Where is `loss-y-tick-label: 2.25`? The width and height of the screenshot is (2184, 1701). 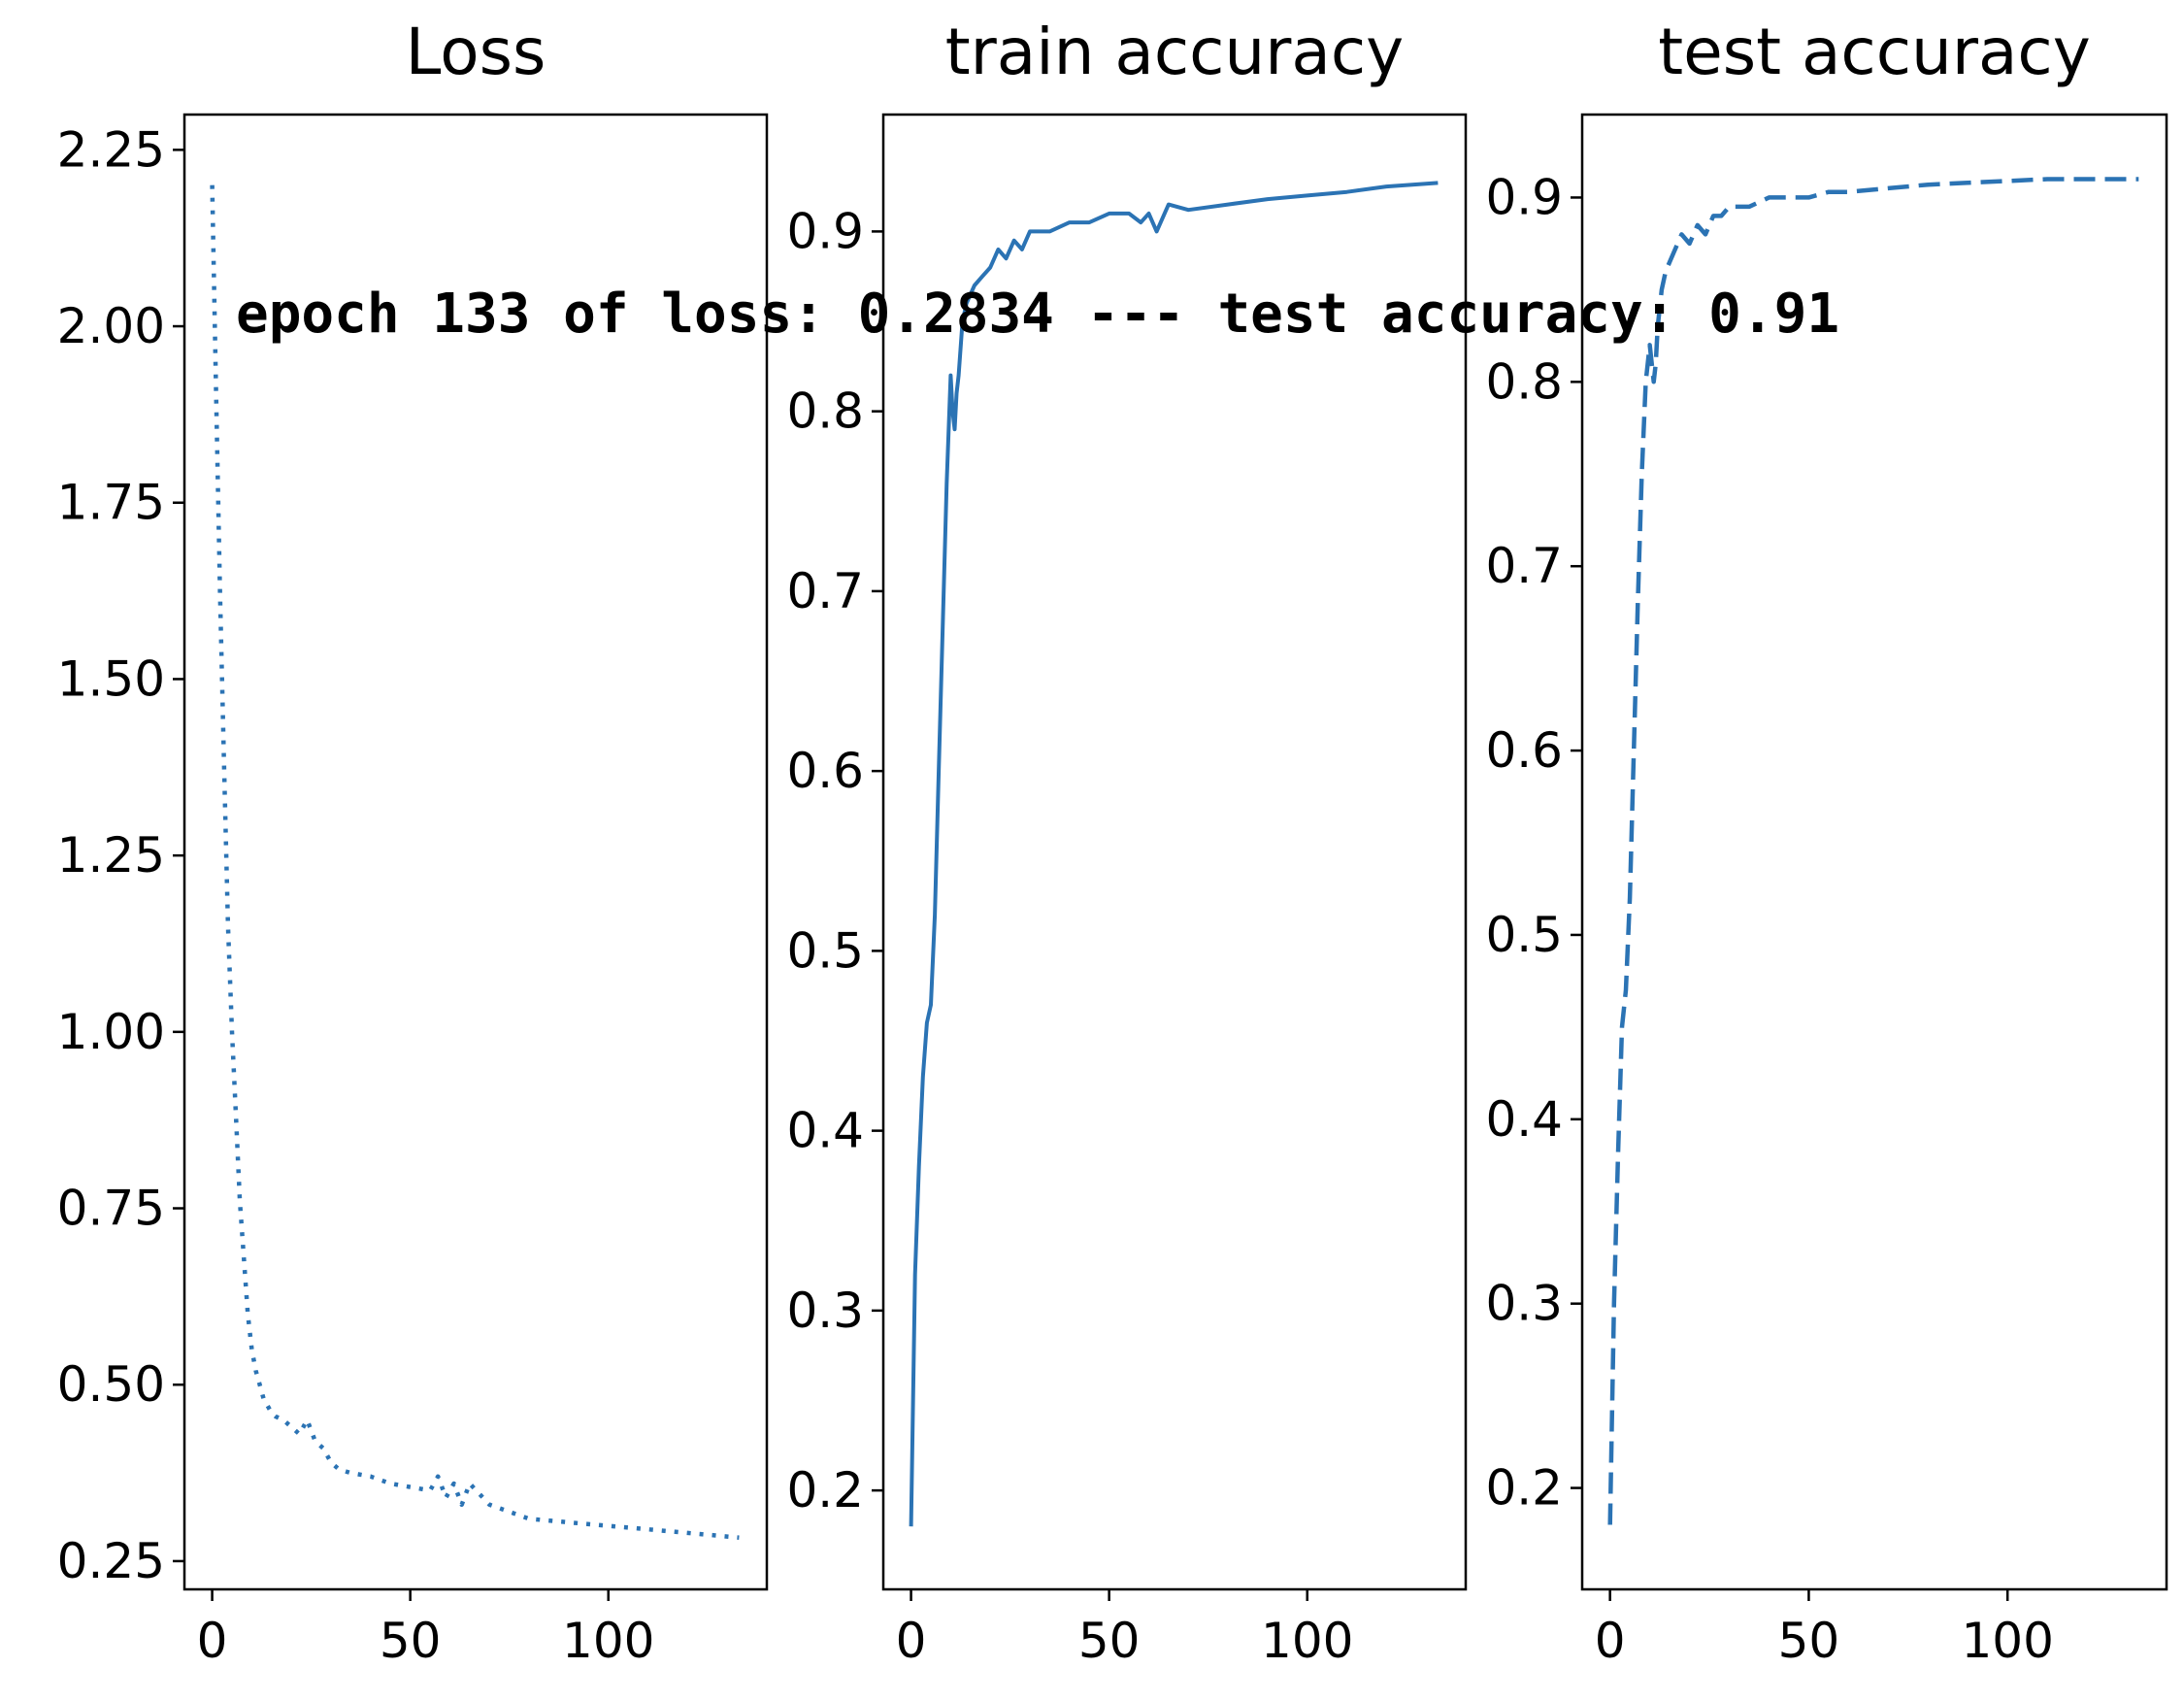
loss-y-tick-label: 2.25 is located at coordinates (111, 149).